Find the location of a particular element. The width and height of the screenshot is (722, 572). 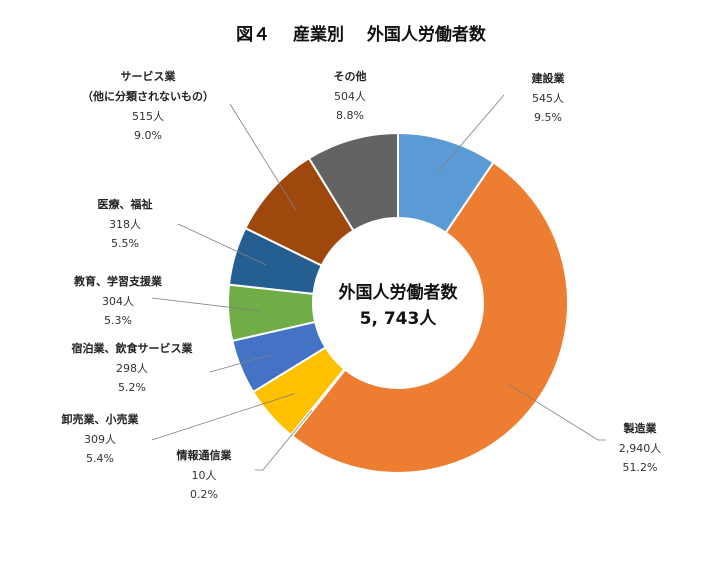

slice-label-name-3: 卸売業、小売業 is located at coordinates (101, 419).